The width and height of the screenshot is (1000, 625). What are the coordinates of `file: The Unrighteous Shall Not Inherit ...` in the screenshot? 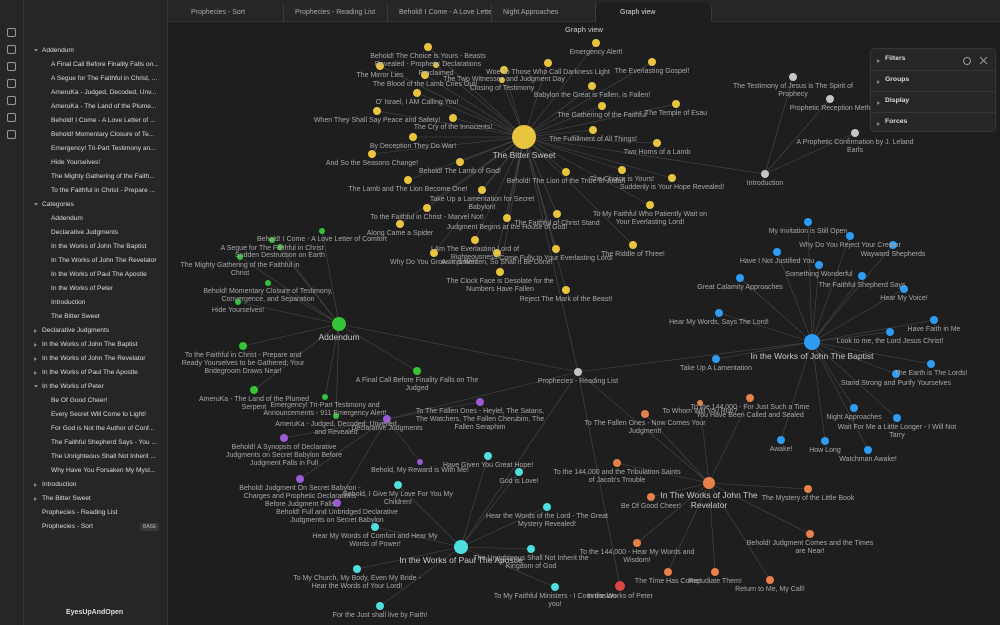 It's located at (103, 456).